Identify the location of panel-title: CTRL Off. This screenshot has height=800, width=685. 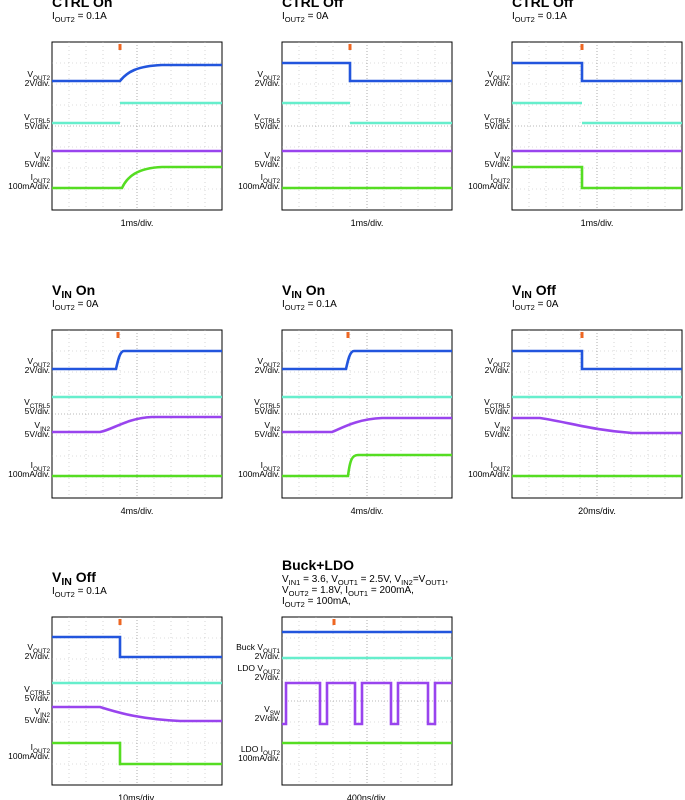
(543, 5).